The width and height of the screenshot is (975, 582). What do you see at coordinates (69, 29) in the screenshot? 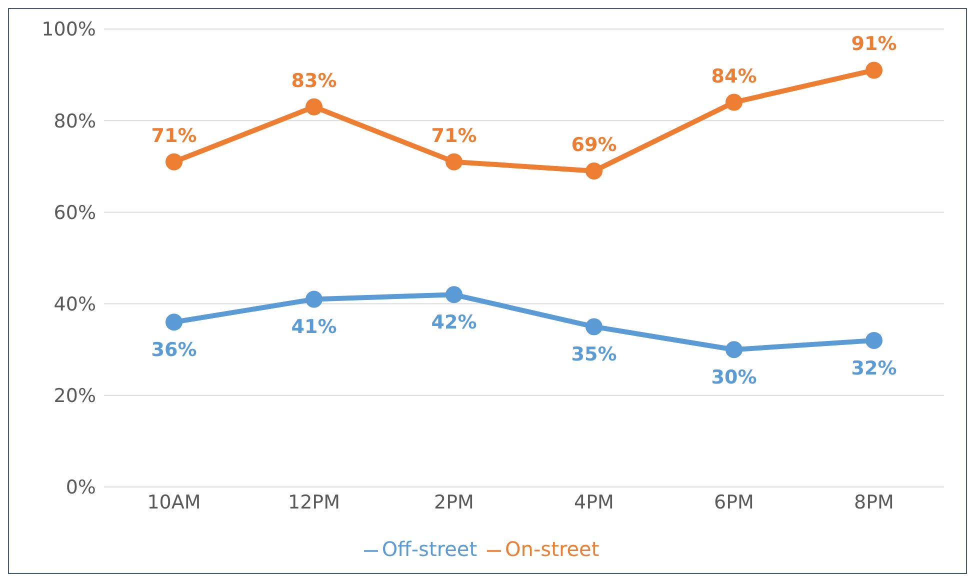
I see `y-tick-label: 100%` at bounding box center [69, 29].